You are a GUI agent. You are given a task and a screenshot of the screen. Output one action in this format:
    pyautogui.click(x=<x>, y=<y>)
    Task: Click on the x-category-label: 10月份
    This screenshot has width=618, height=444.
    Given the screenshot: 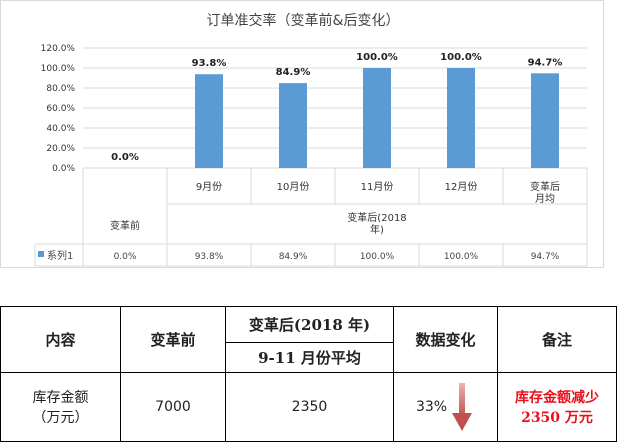 What is the action you would take?
    pyautogui.click(x=293, y=187)
    